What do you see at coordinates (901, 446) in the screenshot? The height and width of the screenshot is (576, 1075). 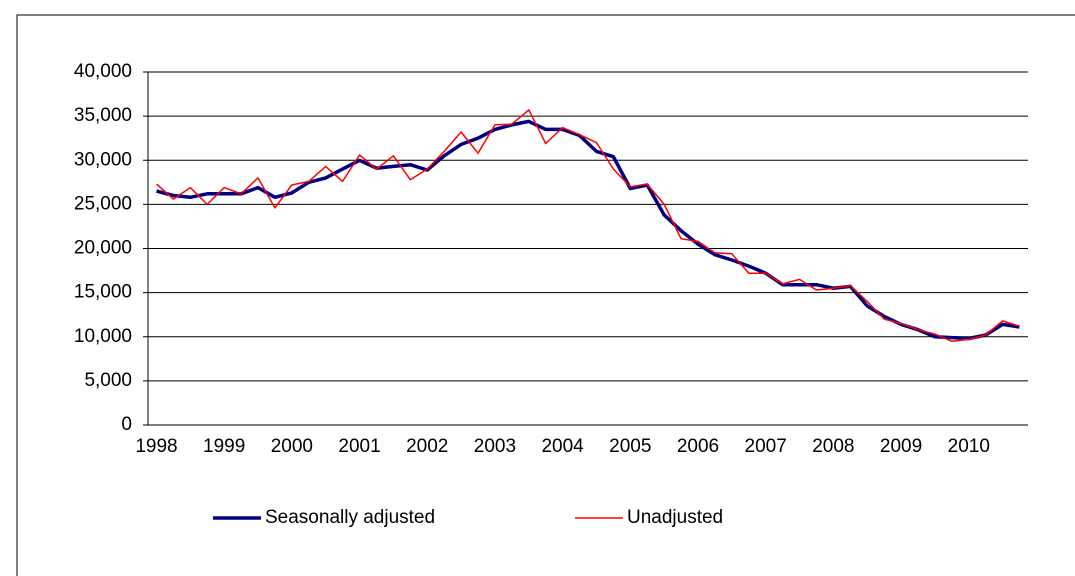 I see `x-tick-label: 2009` at bounding box center [901, 446].